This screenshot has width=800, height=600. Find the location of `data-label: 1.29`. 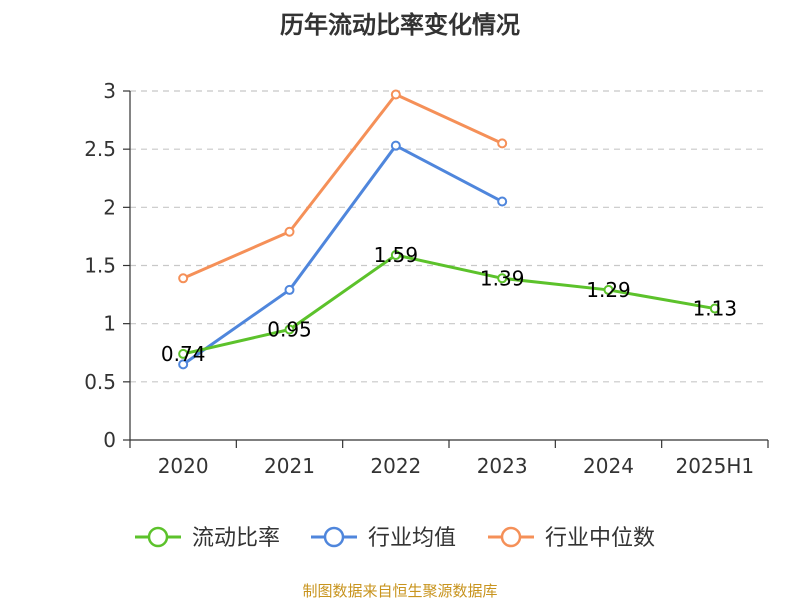

data-label: 1.29 is located at coordinates (608, 290).